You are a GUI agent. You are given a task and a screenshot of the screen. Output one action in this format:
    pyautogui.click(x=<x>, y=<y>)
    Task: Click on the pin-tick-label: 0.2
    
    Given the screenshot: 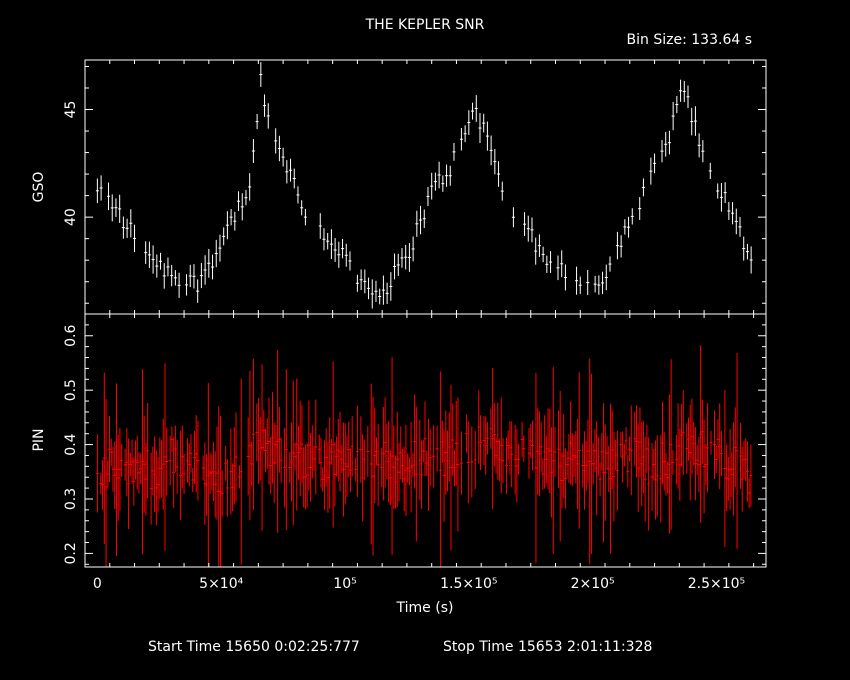 What is the action you would take?
    pyautogui.click(x=71, y=553)
    